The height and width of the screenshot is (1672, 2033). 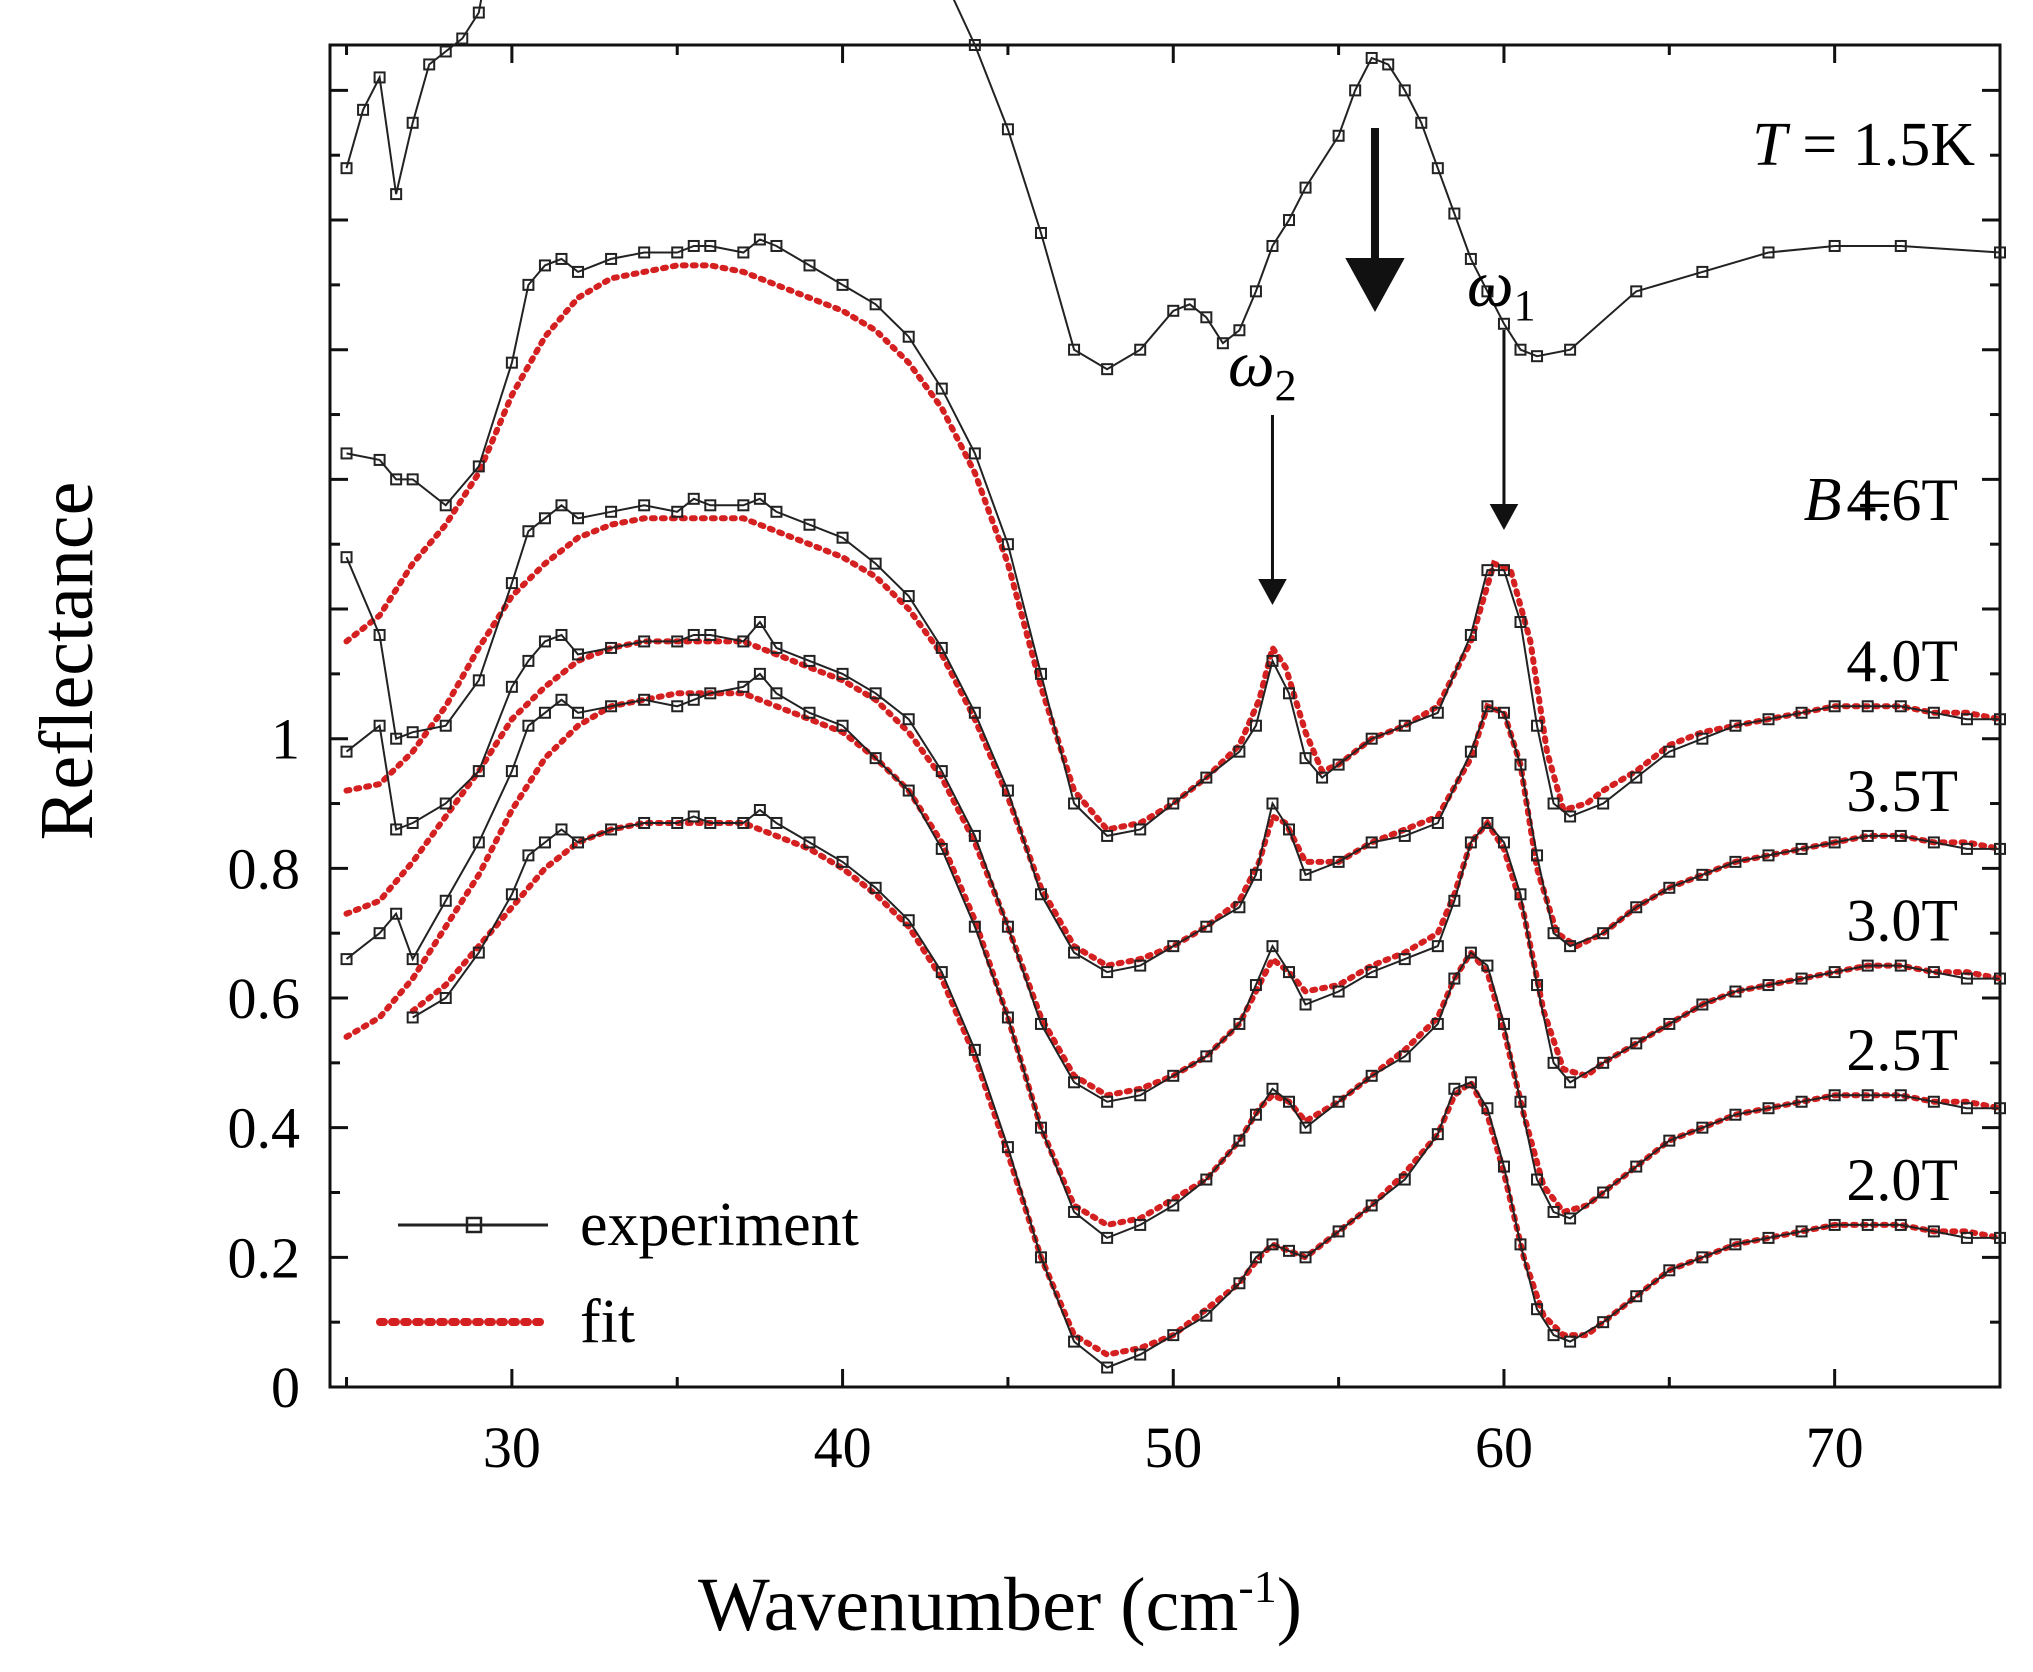 I want to click on x-tick-label: 60, so click(x=1504, y=1447).